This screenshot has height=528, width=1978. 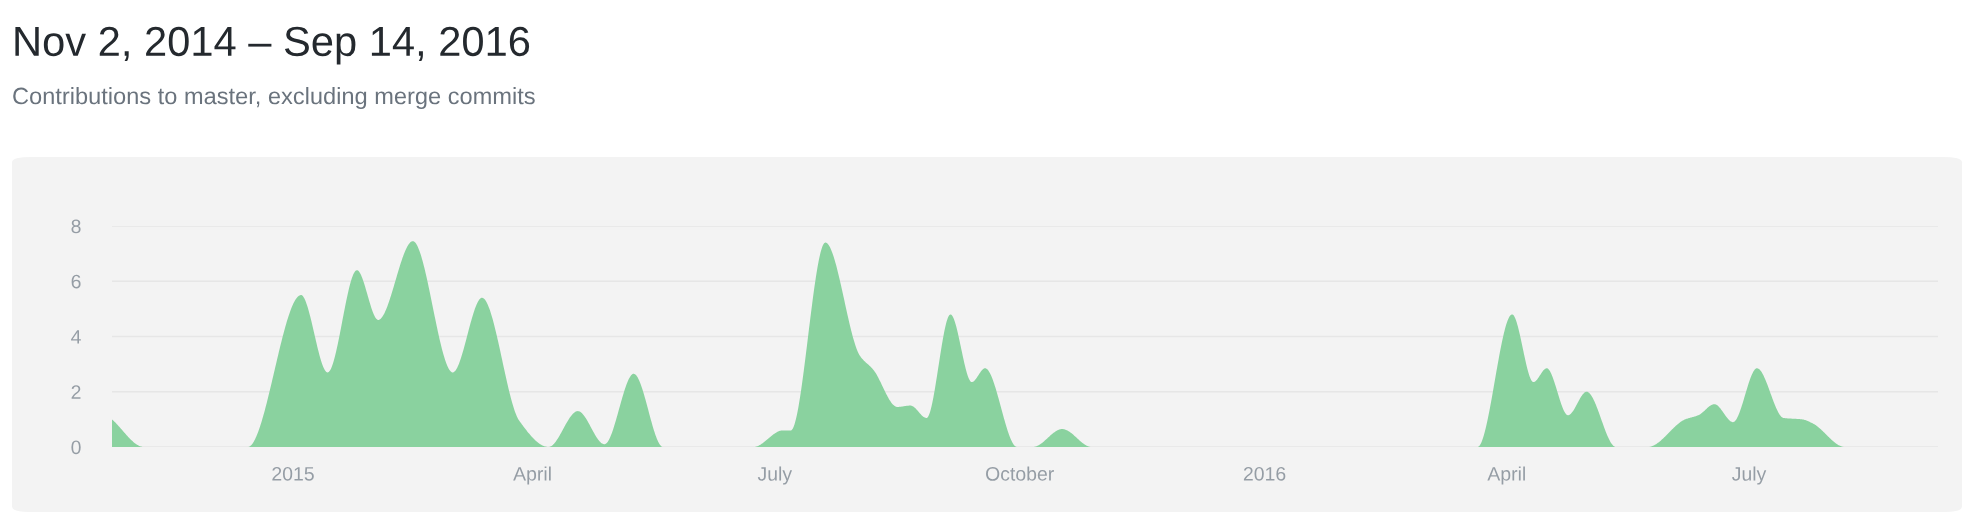 I want to click on chart-subtitle: Contributions to master, excluding merge commits, so click(x=274, y=98).